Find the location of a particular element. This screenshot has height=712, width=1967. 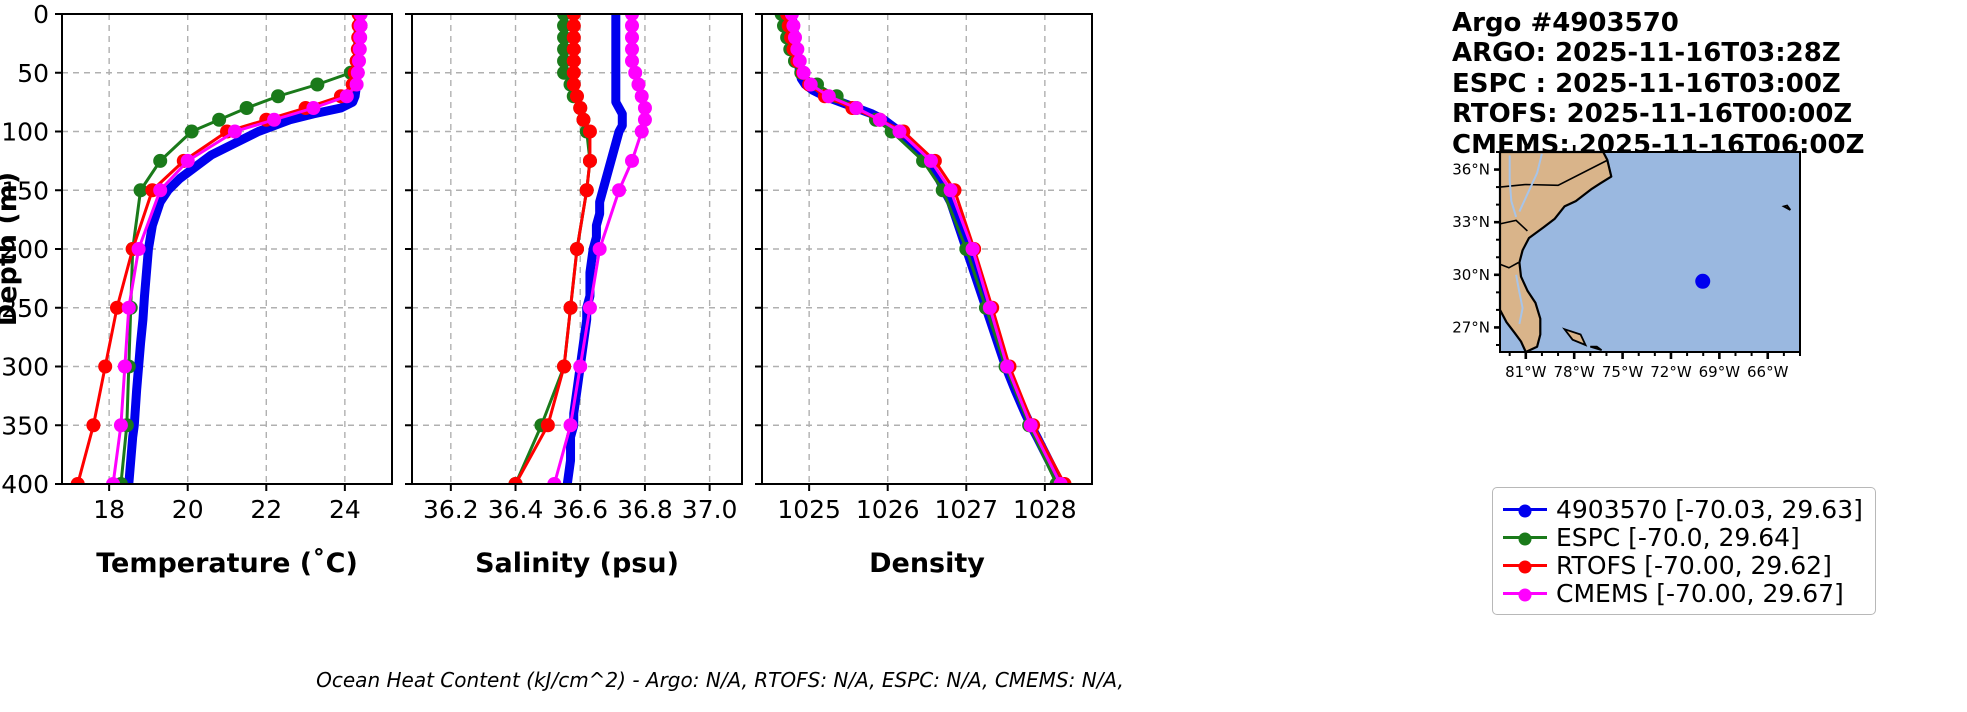

float-location-marker is located at coordinates (1703, 281).